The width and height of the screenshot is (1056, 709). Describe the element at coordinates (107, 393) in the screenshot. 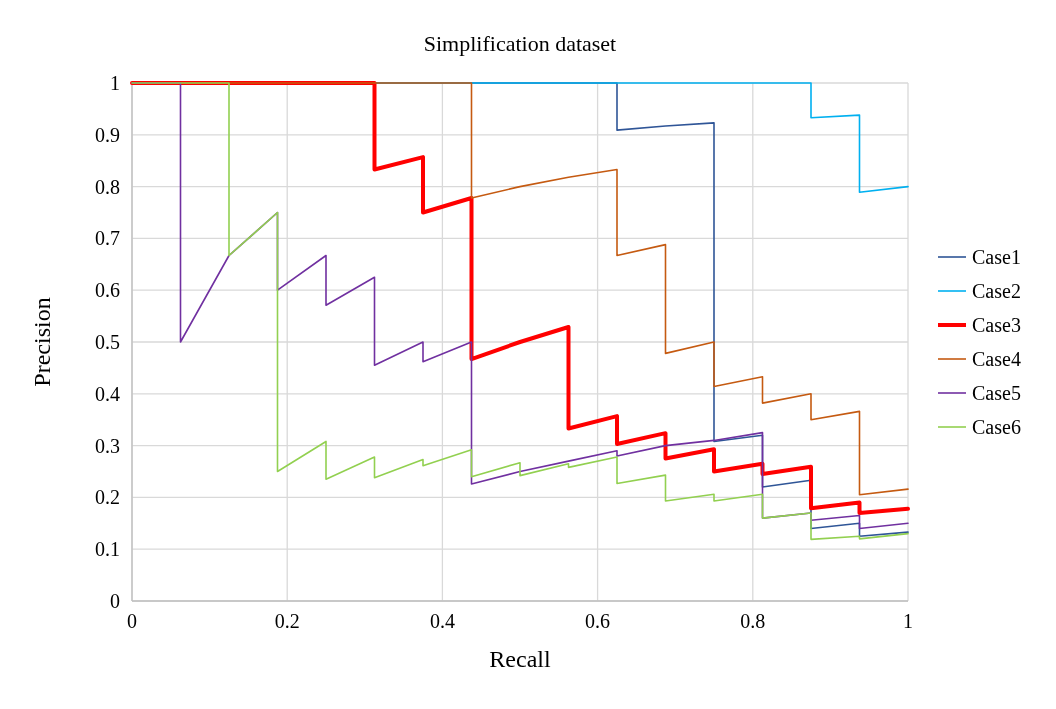

I see `y-tick-label: 0.4` at that location.